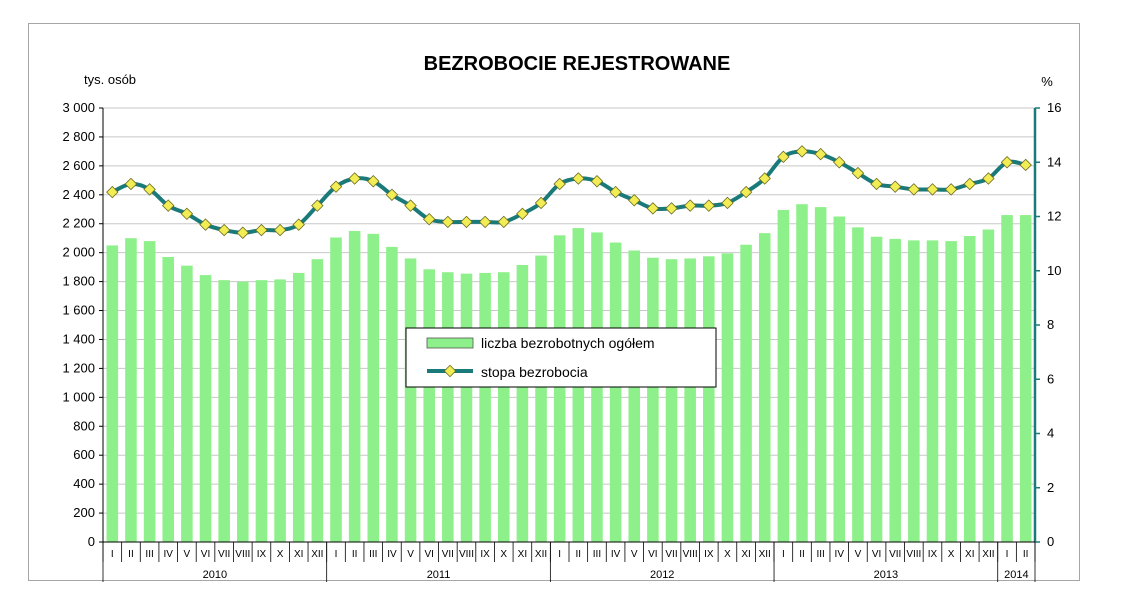 Image resolution: width=1122 pixels, height=616 pixels. Describe the element at coordinates (1054, 161) in the screenshot. I see `right-tick-label: 14` at that location.